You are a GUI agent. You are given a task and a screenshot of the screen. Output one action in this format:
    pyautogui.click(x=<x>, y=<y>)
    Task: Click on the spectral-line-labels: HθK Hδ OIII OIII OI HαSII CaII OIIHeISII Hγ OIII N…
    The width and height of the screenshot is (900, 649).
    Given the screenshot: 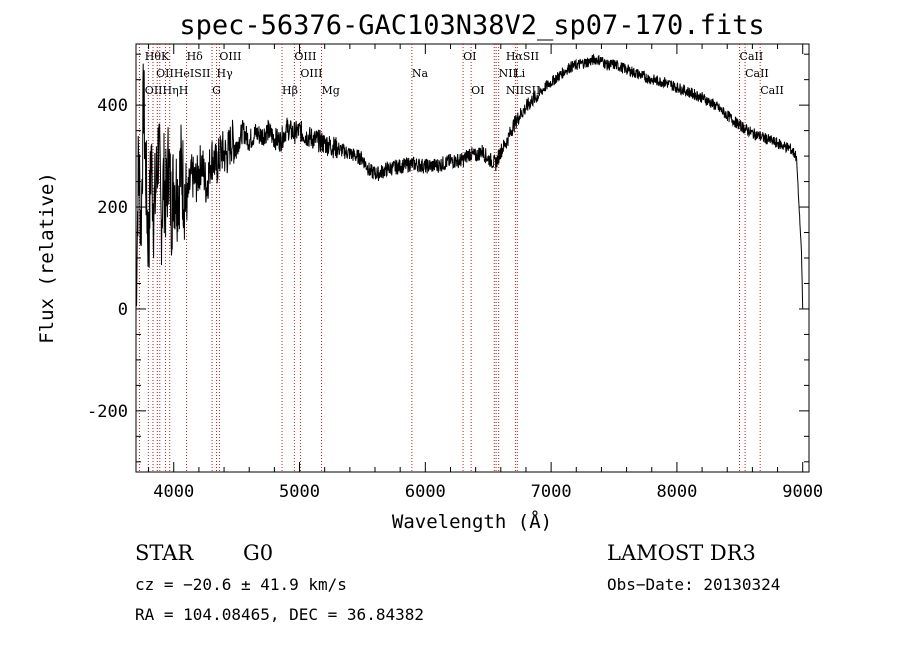 What is the action you would take?
    pyautogui.click(x=464, y=73)
    